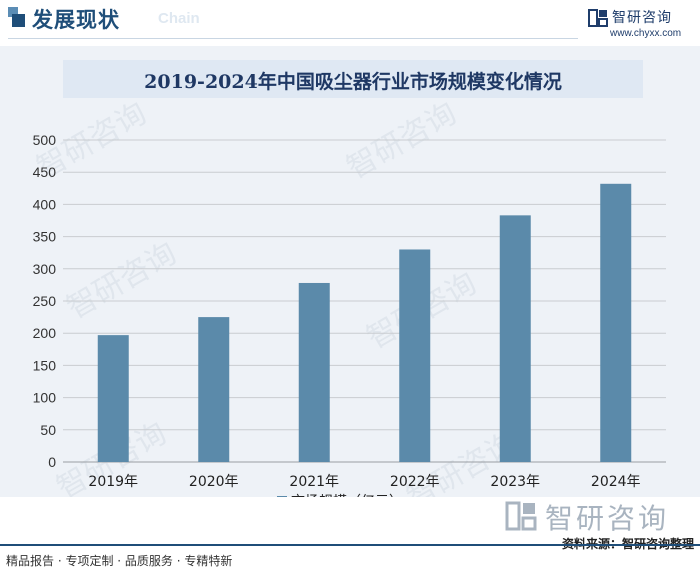 The height and width of the screenshot is (570, 700). Describe the element at coordinates (350, 23) in the screenshot. I see `page-header: 发展现状 Chain 智研咨询 www.chyxx.com` at that location.